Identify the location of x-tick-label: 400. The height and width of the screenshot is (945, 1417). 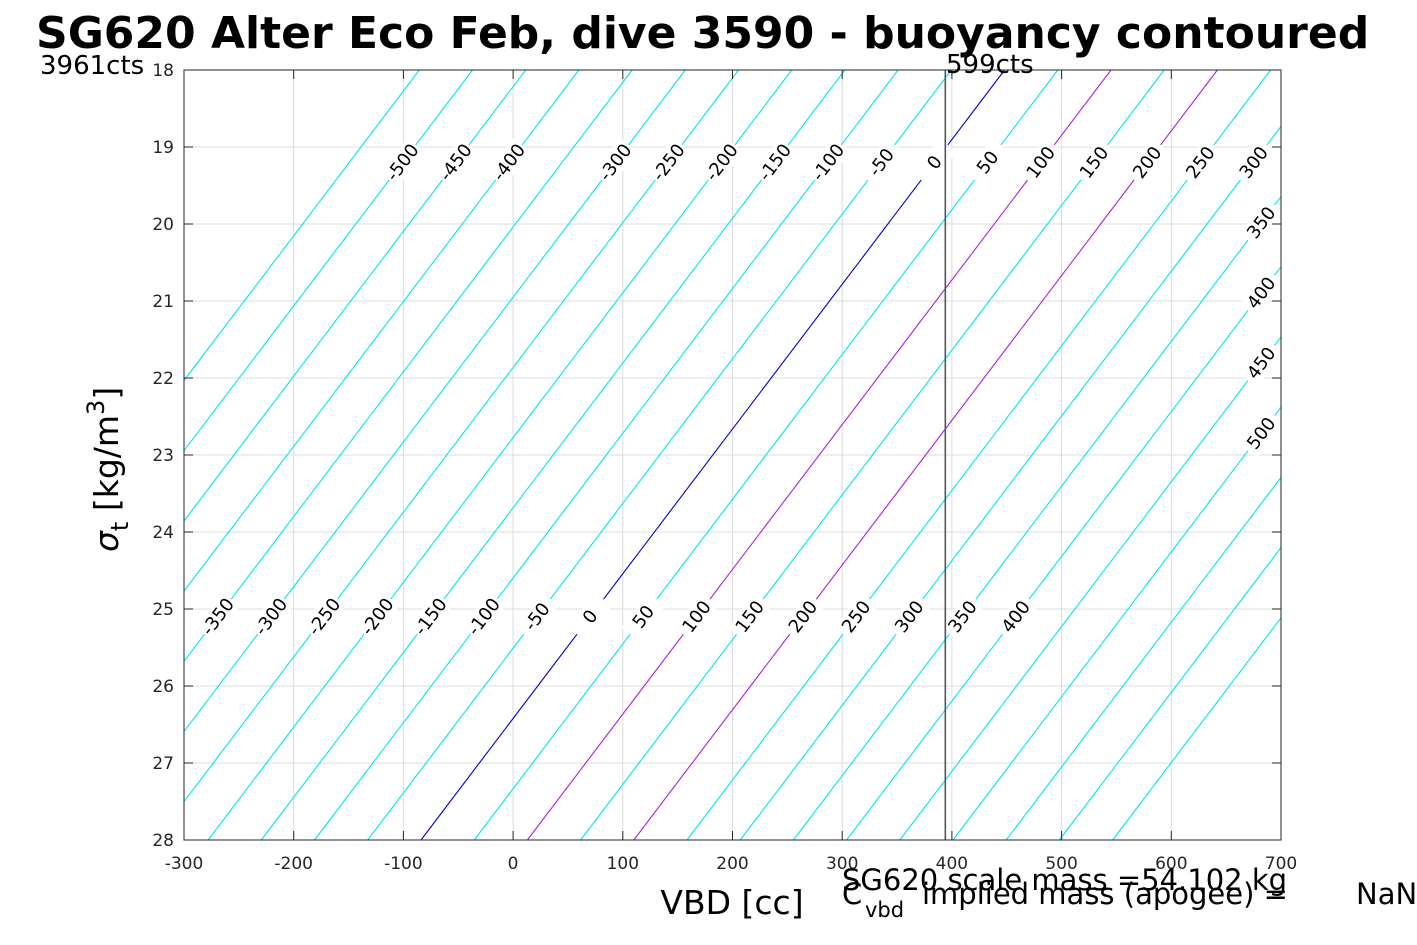
(952, 864).